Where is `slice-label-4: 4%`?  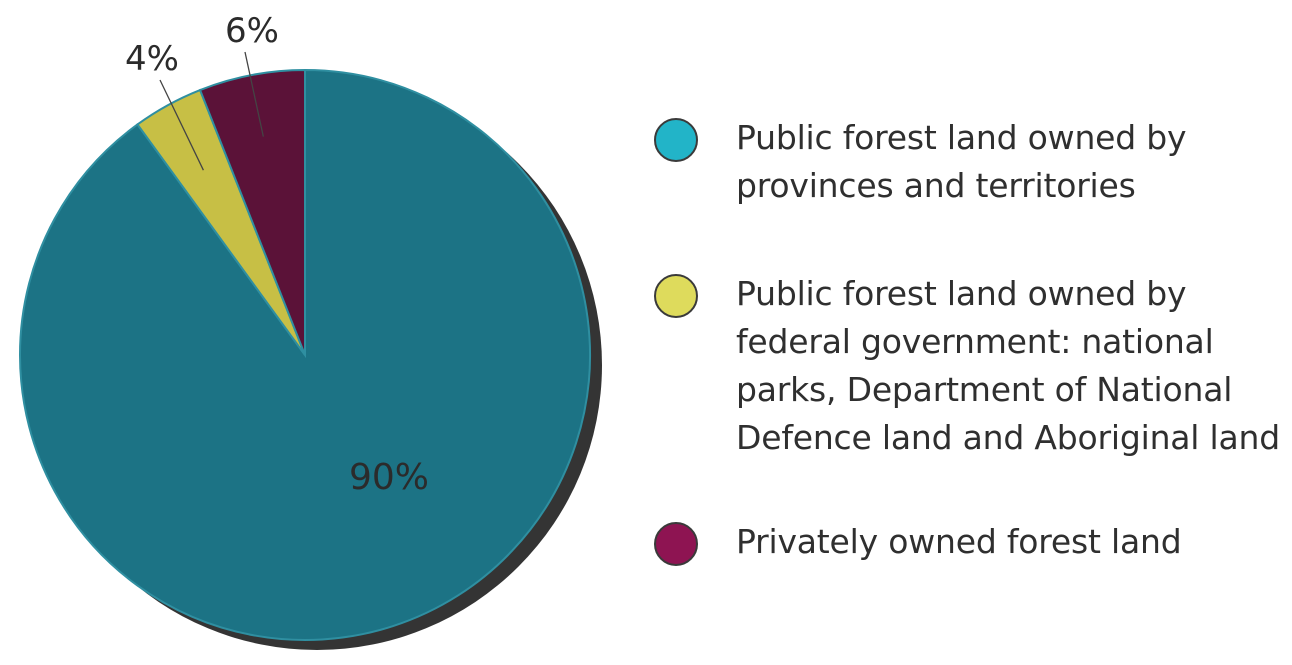
slice-label-4: 4% is located at coordinates (152, 59).